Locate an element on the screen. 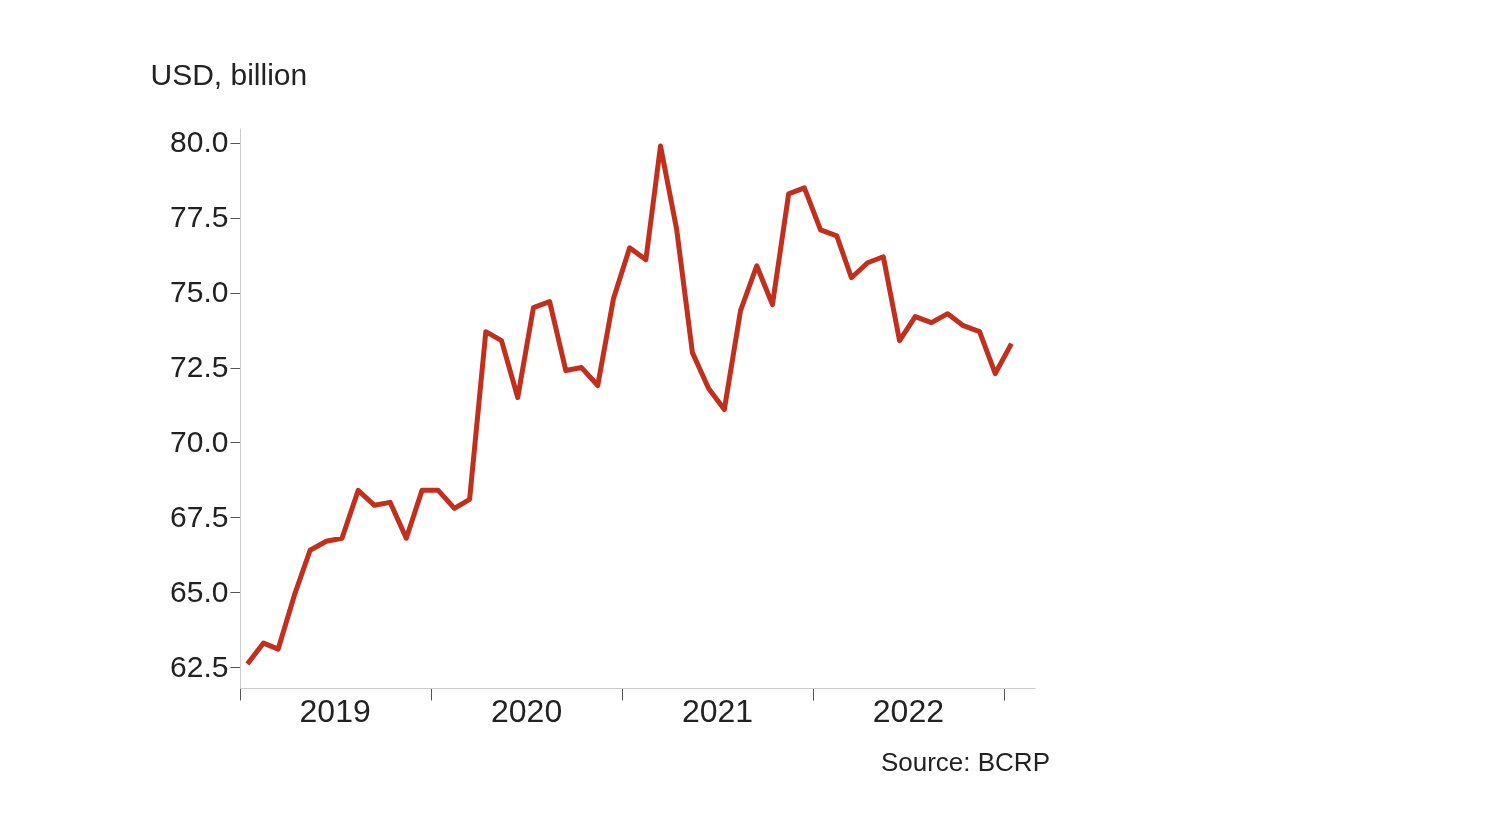 Image resolution: width=1486 pixels, height=813 pixels. y-tick-label: 75.0 is located at coordinates (199, 292).